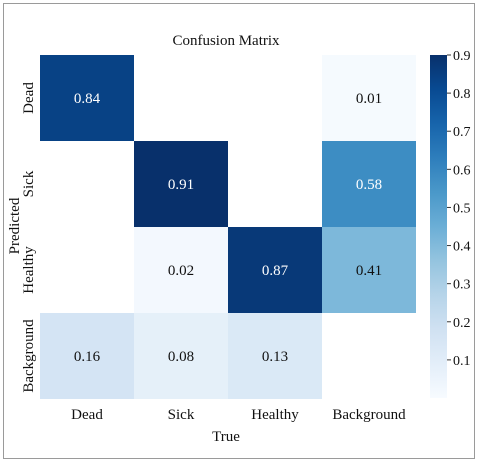 The image size is (480, 464). Describe the element at coordinates (29, 183) in the screenshot. I see `y-tick-label: Sick` at that location.